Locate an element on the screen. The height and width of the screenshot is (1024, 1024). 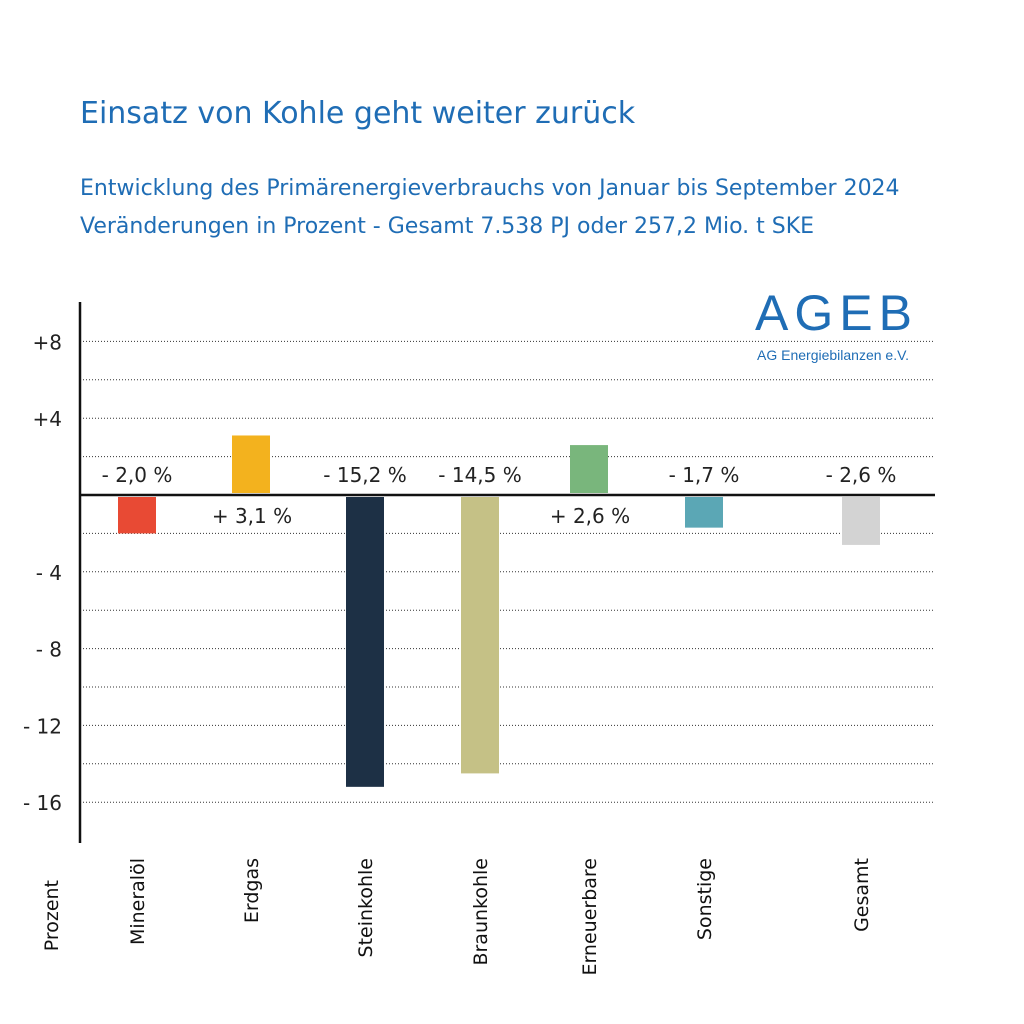
chart-title: Einsatz von Kohle geht weiter zurück is located at coordinates (358, 113).